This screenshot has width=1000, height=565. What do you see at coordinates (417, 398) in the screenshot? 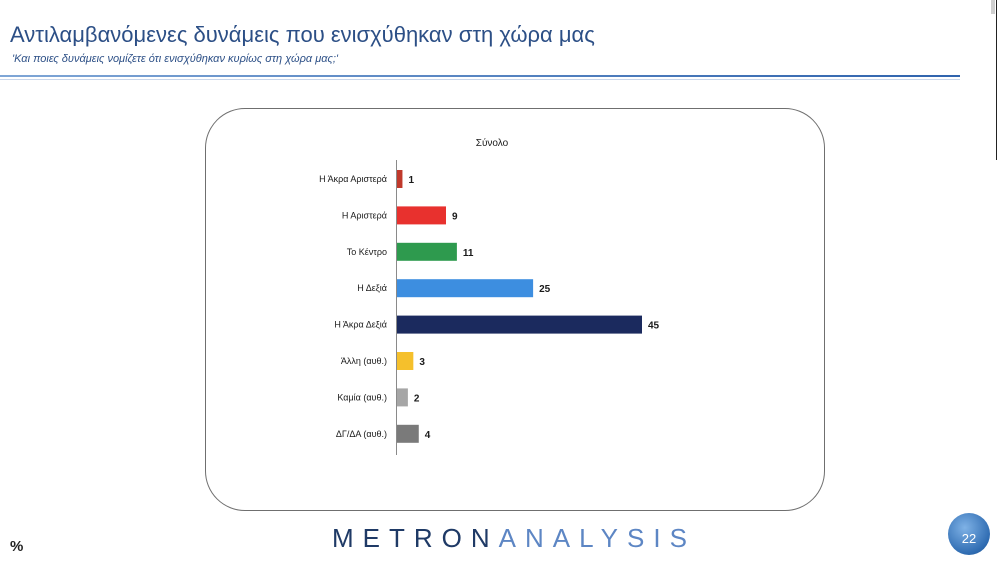
I see `bar-value-label: 2` at bounding box center [417, 398].